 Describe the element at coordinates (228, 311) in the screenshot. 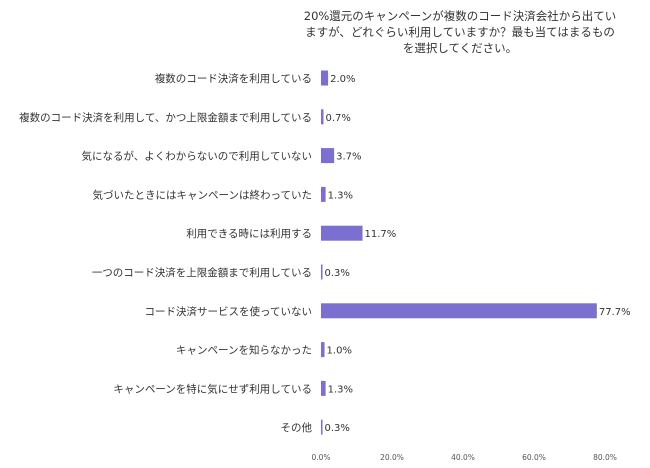

I see `category-label: コード決済サービスを使っていない` at that location.